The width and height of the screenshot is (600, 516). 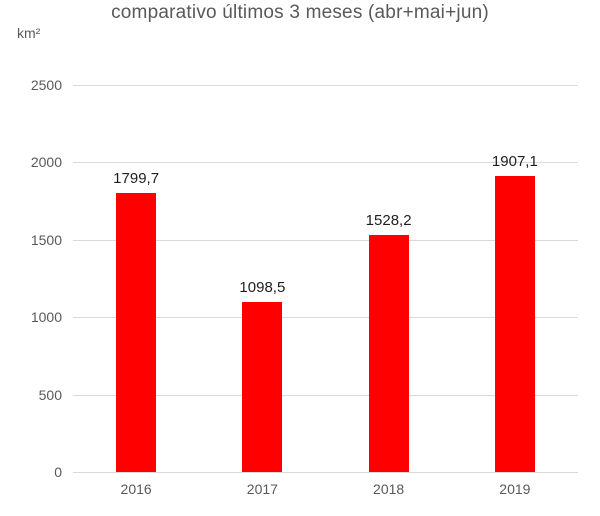 What do you see at coordinates (46, 84) in the screenshot?
I see `y-axis-tick-label: 2500` at bounding box center [46, 84].